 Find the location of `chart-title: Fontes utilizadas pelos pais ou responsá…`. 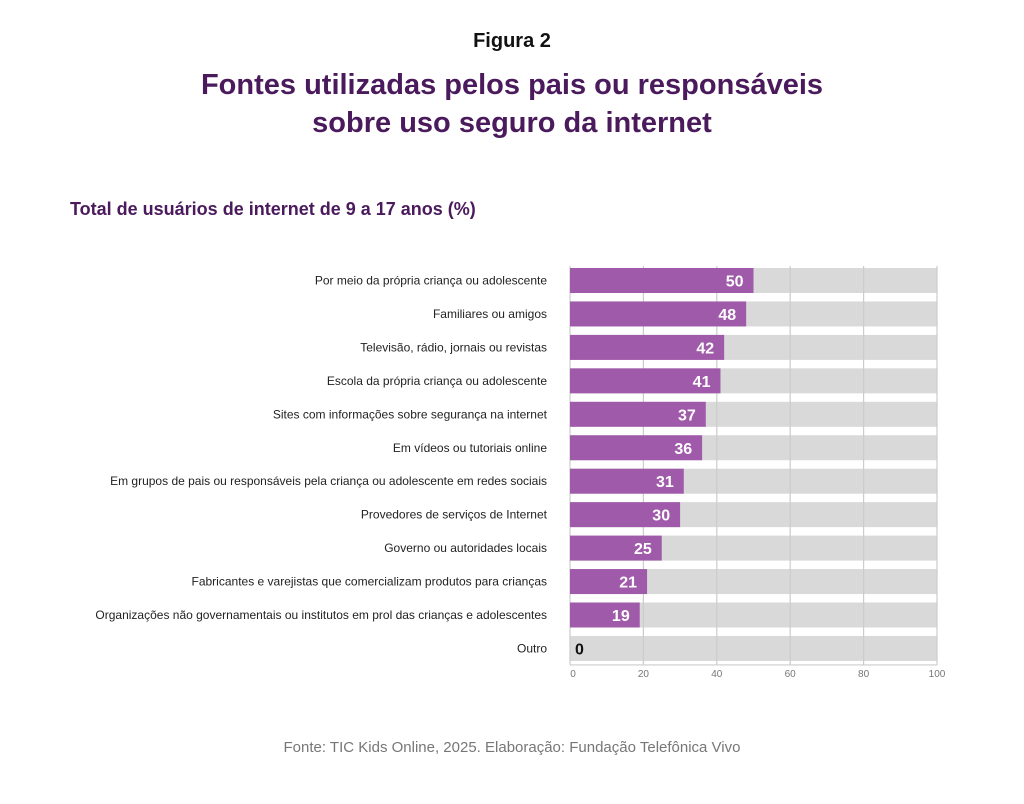

chart-title: Fontes utilizadas pelos pais ou responsá… is located at coordinates (512, 104).